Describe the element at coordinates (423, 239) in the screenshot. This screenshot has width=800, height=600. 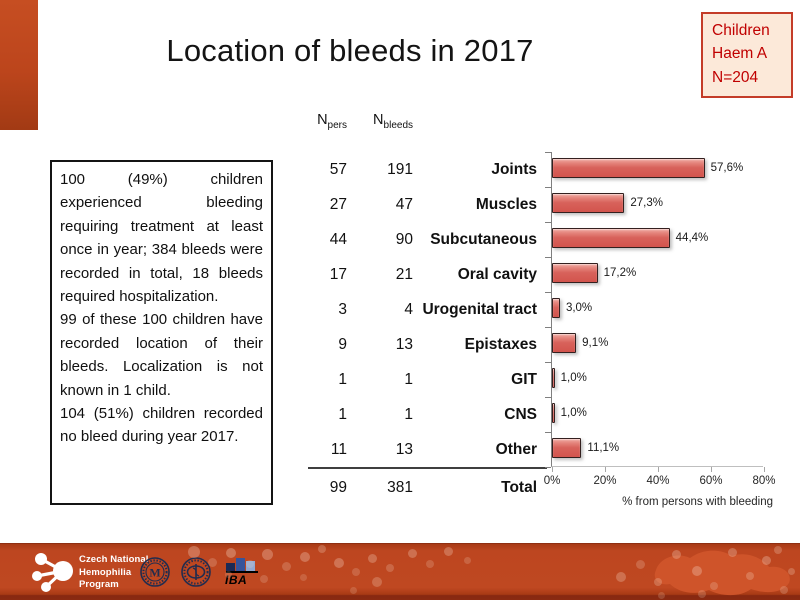
I see `table-row: 44 90 Subcutaneous` at that location.